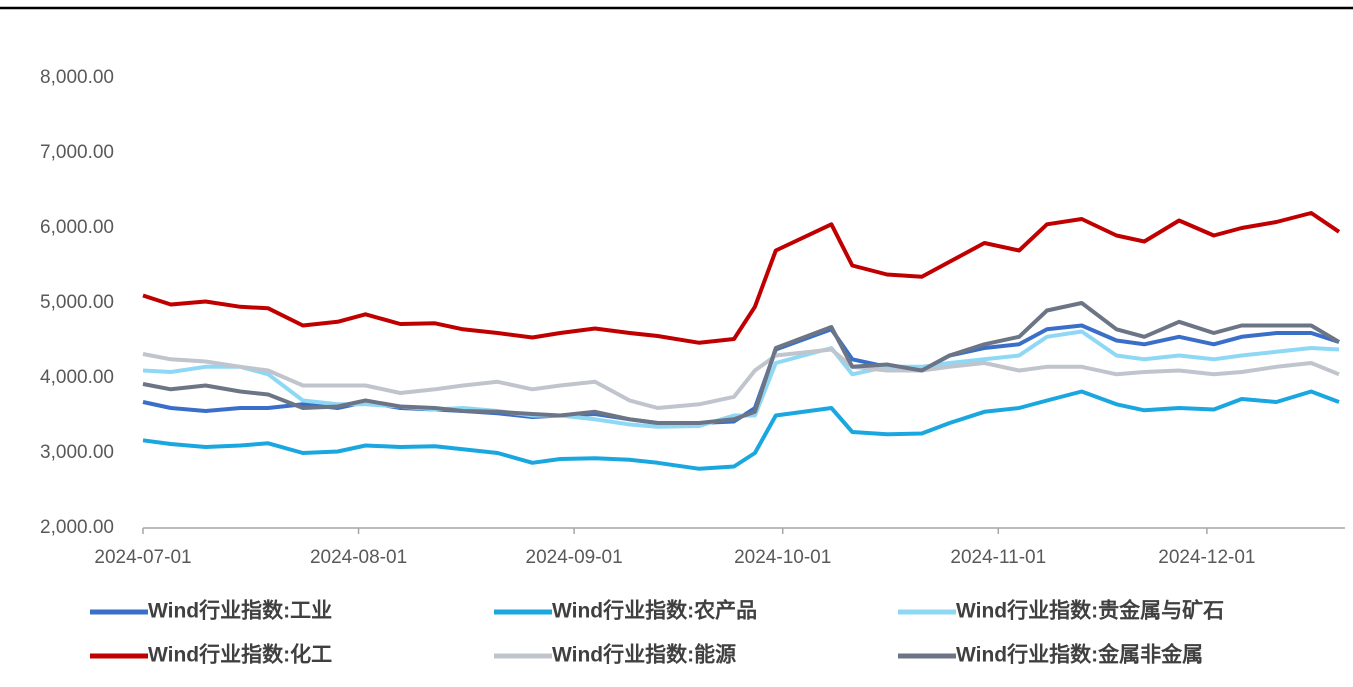 The height and width of the screenshot is (687, 1353). Describe the element at coordinates (240, 611) in the screenshot. I see `legend-label: Wind行业指数:工业` at that location.